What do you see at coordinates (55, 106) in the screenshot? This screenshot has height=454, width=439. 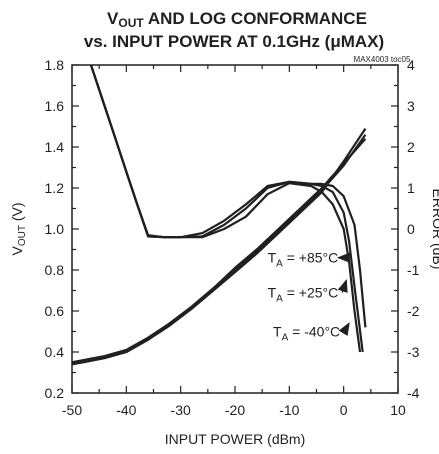 I see `y-tick-label: 1.6` at bounding box center [55, 106].